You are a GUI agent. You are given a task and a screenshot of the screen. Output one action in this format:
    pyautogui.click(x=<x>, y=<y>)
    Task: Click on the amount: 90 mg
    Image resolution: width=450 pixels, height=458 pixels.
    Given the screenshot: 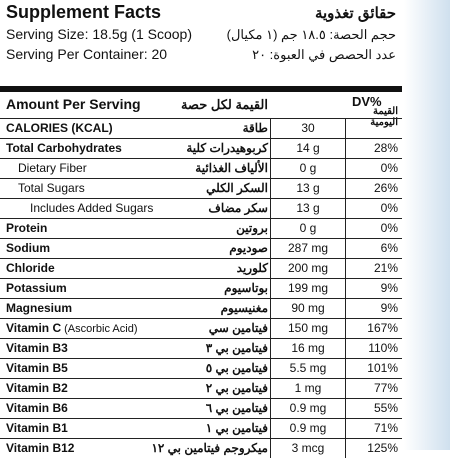 What is the action you would take?
    pyautogui.click(x=308, y=308)
    